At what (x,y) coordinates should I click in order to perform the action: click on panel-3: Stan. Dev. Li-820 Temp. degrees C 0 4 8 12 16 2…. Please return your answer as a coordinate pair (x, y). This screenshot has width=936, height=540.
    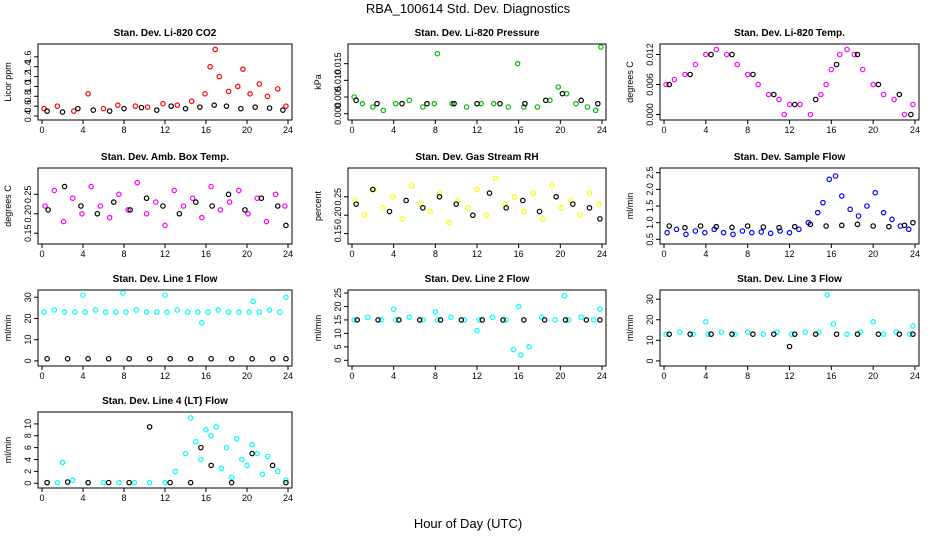
    Looking at the image, I should click on (772, 81).